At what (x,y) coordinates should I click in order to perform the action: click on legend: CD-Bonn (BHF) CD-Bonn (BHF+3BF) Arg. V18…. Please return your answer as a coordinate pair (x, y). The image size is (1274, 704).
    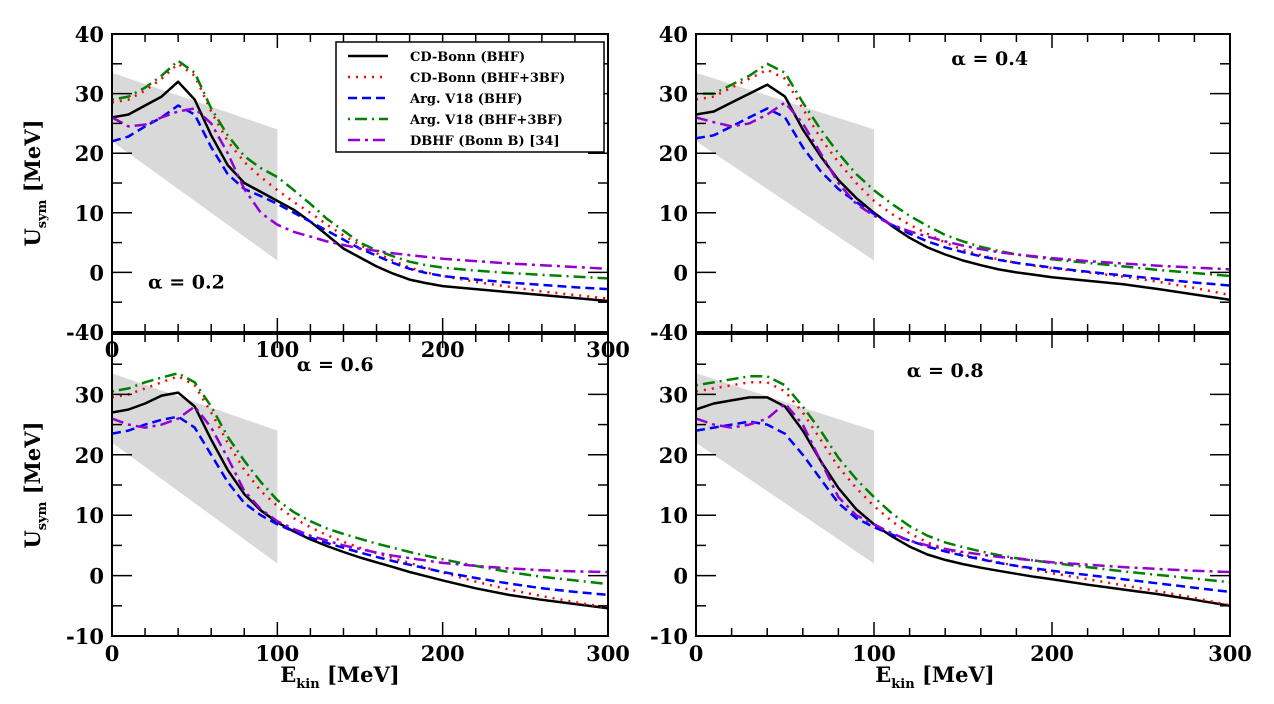
    Looking at the image, I should click on (470, 97).